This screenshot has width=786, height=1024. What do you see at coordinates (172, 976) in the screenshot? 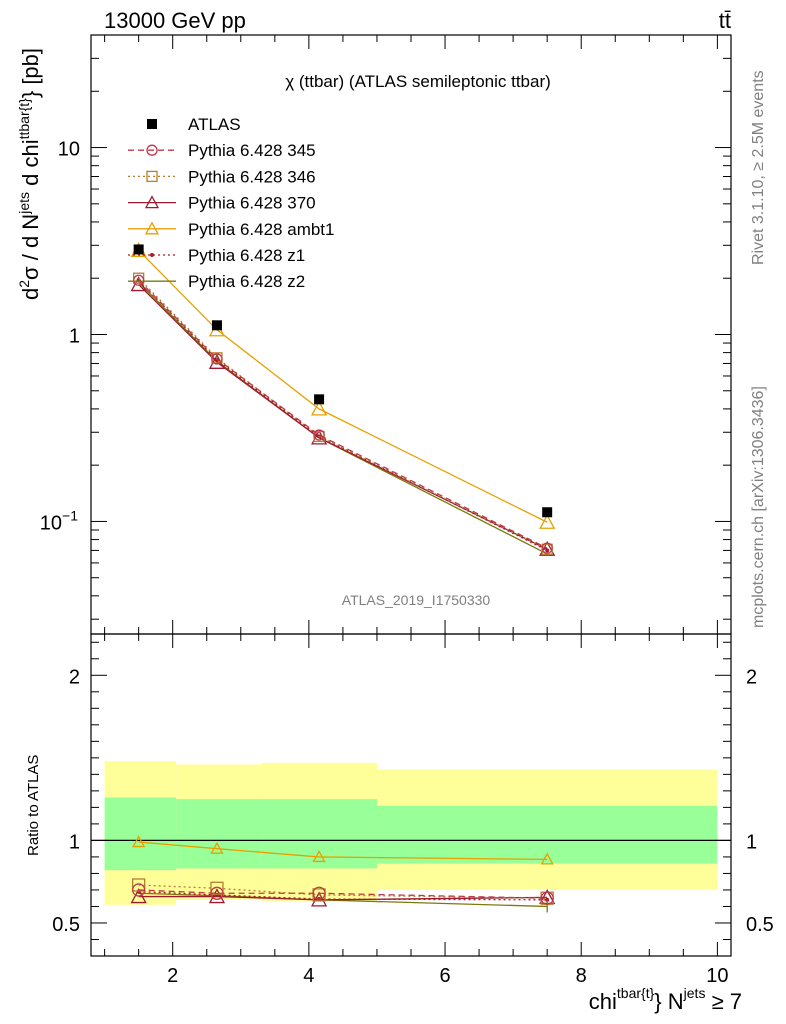
I see `x-tick-label: 2` at bounding box center [172, 976].